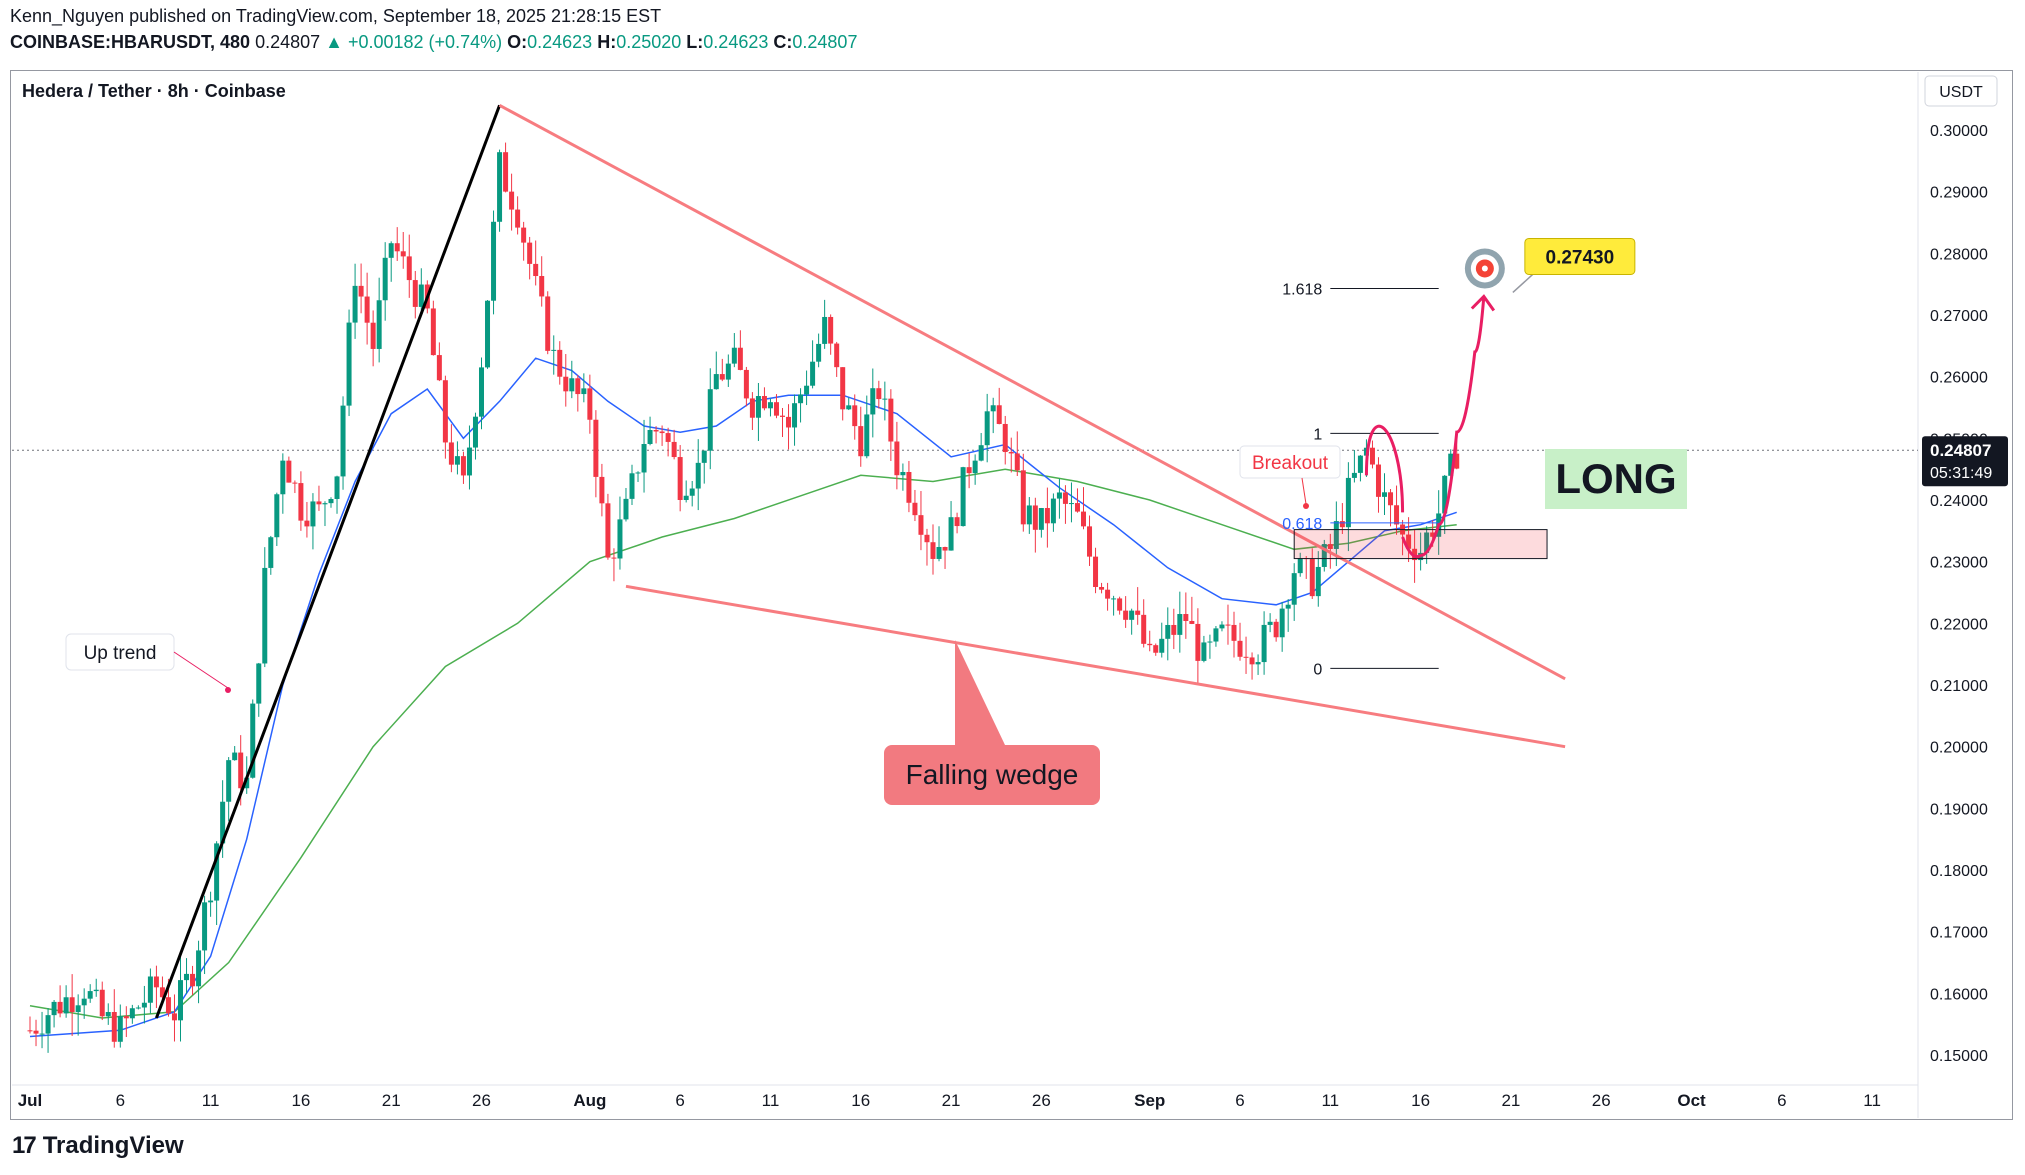 The image size is (2025, 1175). What do you see at coordinates (1959, 378) in the screenshot?
I see `y-tick-label: 0.26000` at bounding box center [1959, 378].